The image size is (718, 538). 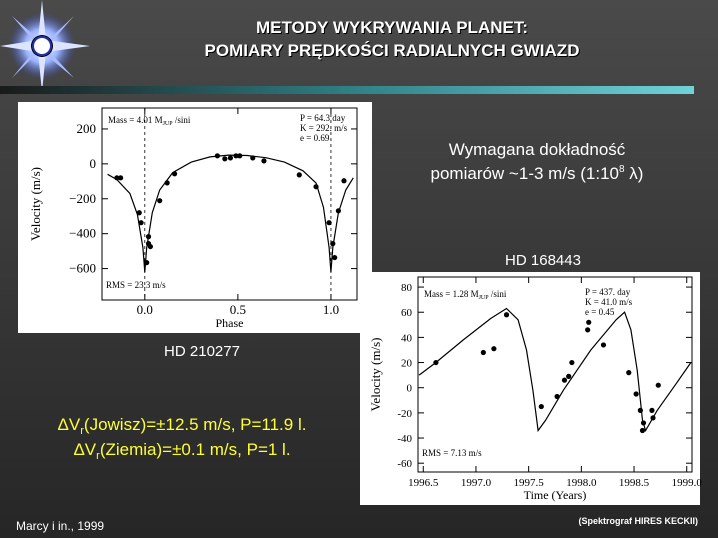 I want to click on note-line: Wymagana dokładność, so click(x=537, y=149).